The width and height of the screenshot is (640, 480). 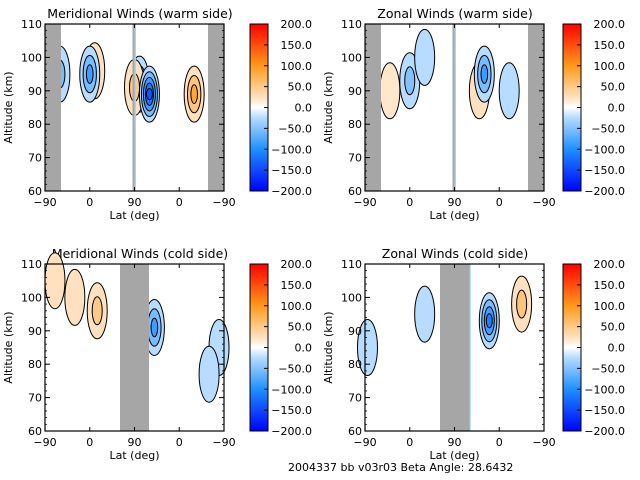 What do you see at coordinates (139, 13) in the screenshot?
I see `chart-title: Meridional Winds (warm side)` at bounding box center [139, 13].